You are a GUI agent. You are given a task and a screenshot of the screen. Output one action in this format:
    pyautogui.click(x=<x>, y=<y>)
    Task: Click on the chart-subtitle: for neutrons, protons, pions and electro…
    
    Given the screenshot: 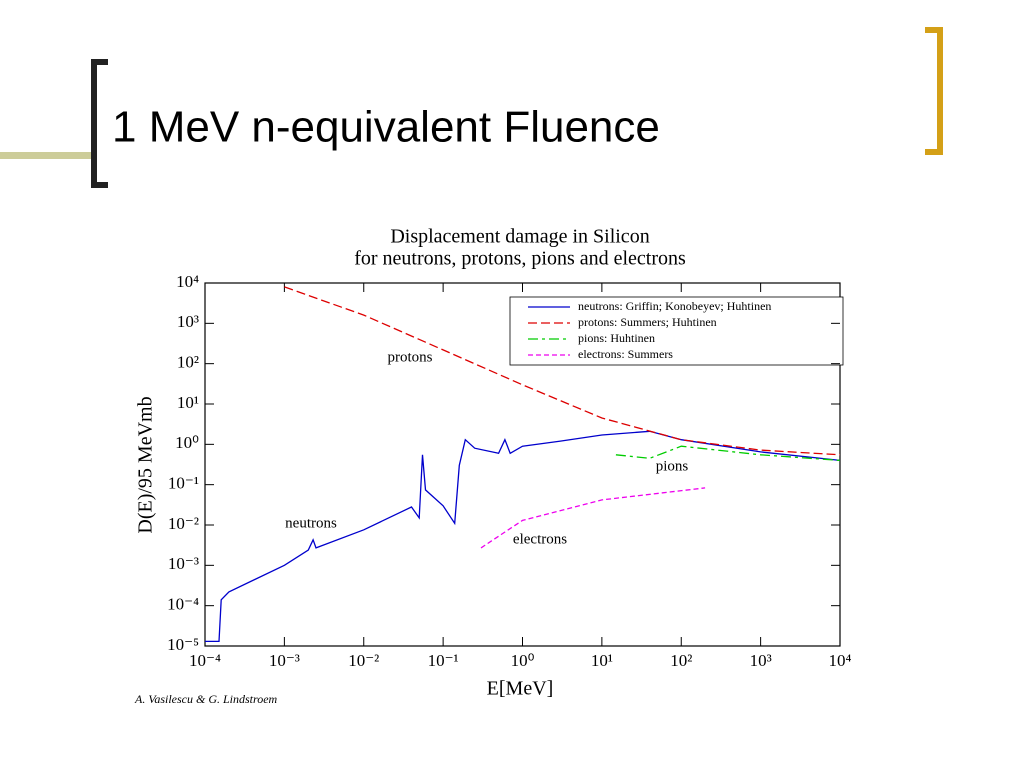 What is the action you would take?
    pyautogui.click(x=520, y=259)
    